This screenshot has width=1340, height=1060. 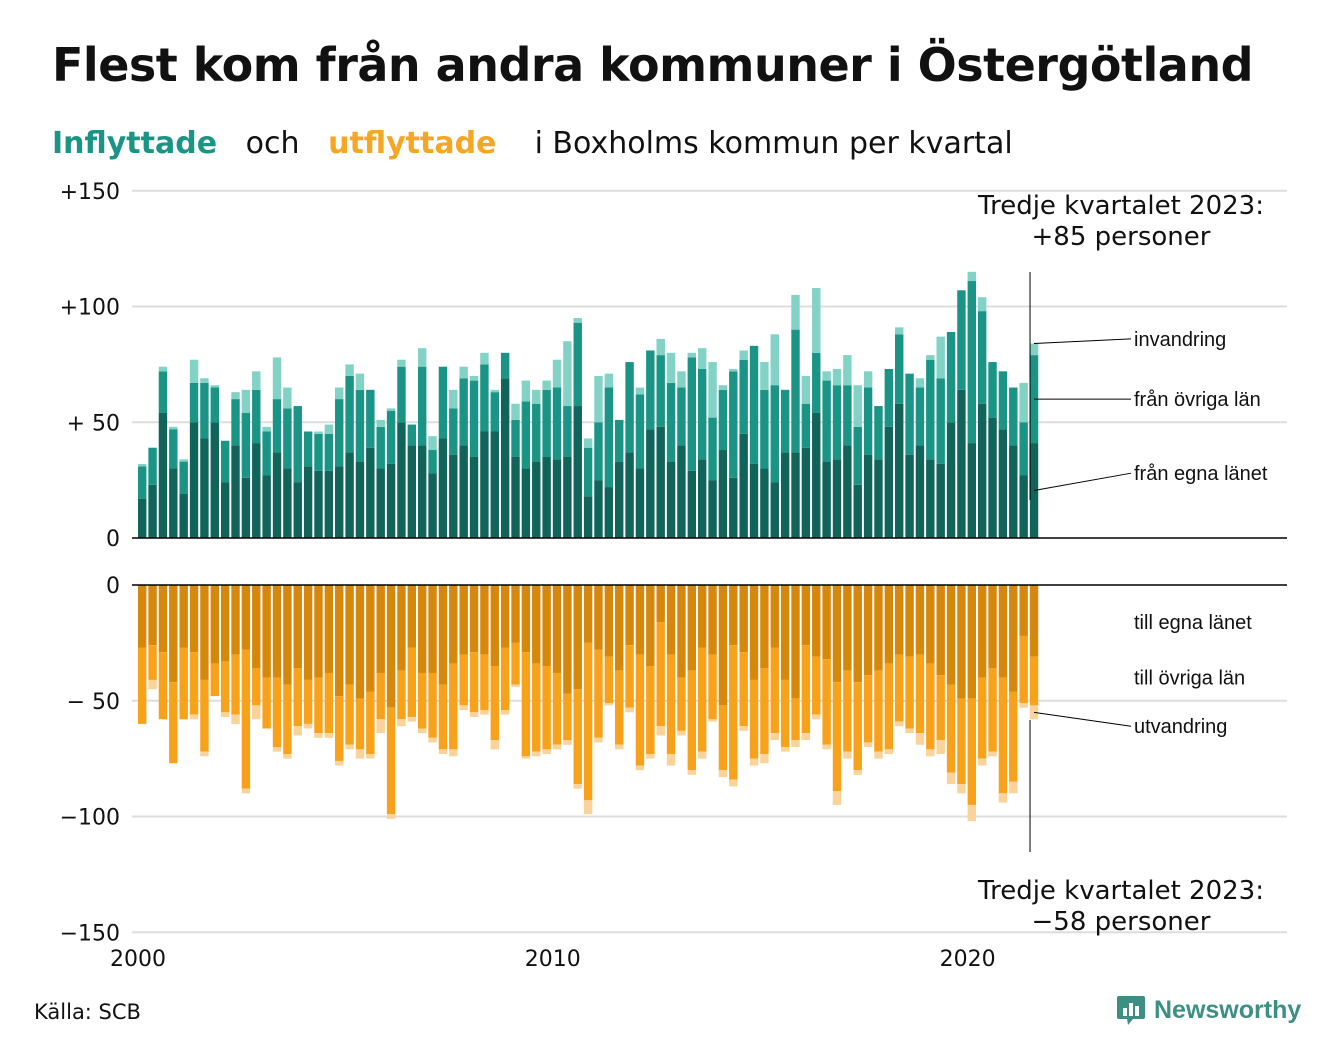 I want to click on y-tick-label: + 50, so click(x=93, y=423).